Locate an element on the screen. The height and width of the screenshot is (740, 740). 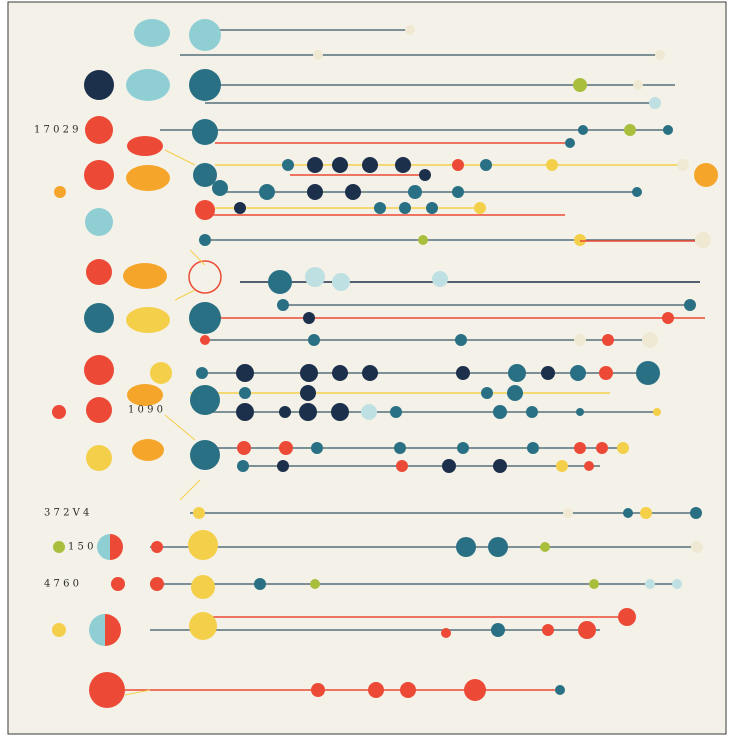
label: 1 5 0 is located at coordinates (80, 547).